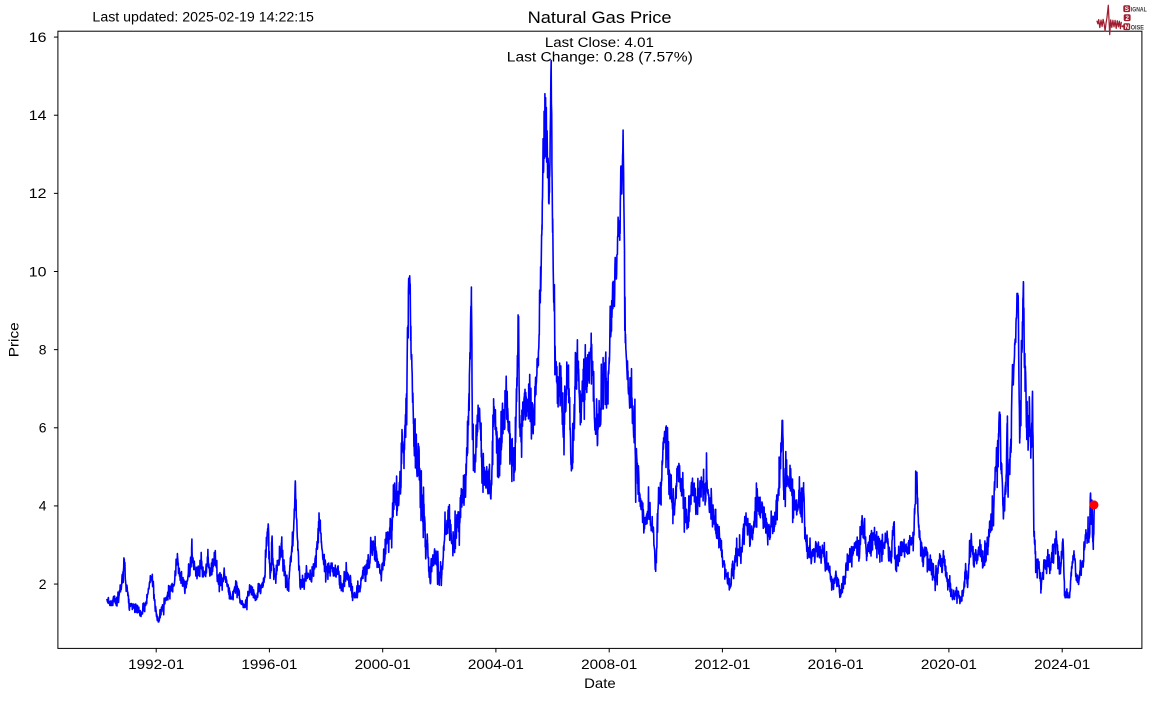 This screenshot has height=701, width=1152. Describe the element at coordinates (1062, 664) in the screenshot. I see `svg-text: 2024-01` at that location.